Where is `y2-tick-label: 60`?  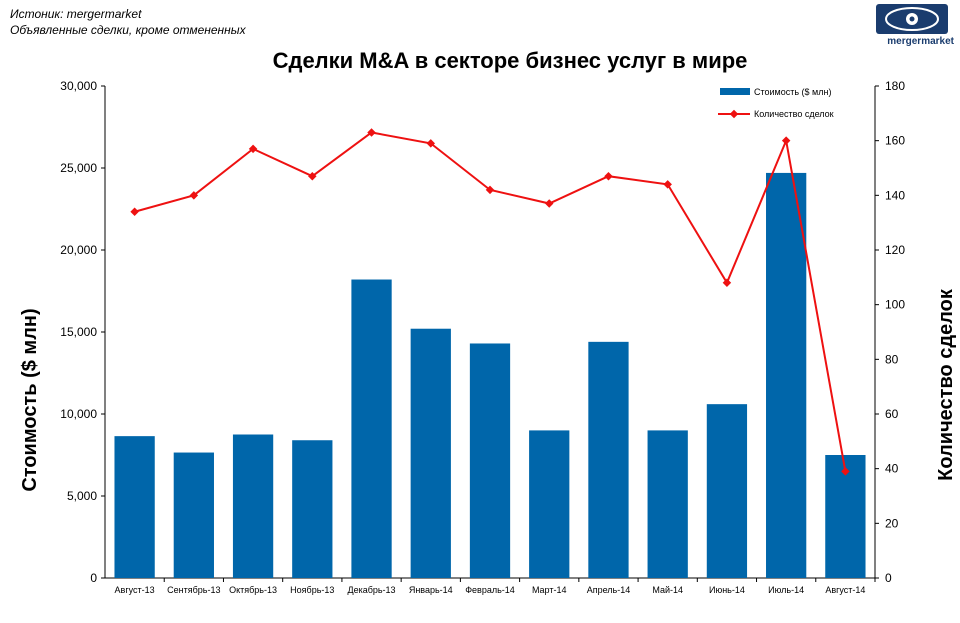
y2-tick-label: 60 is located at coordinates (892, 414).